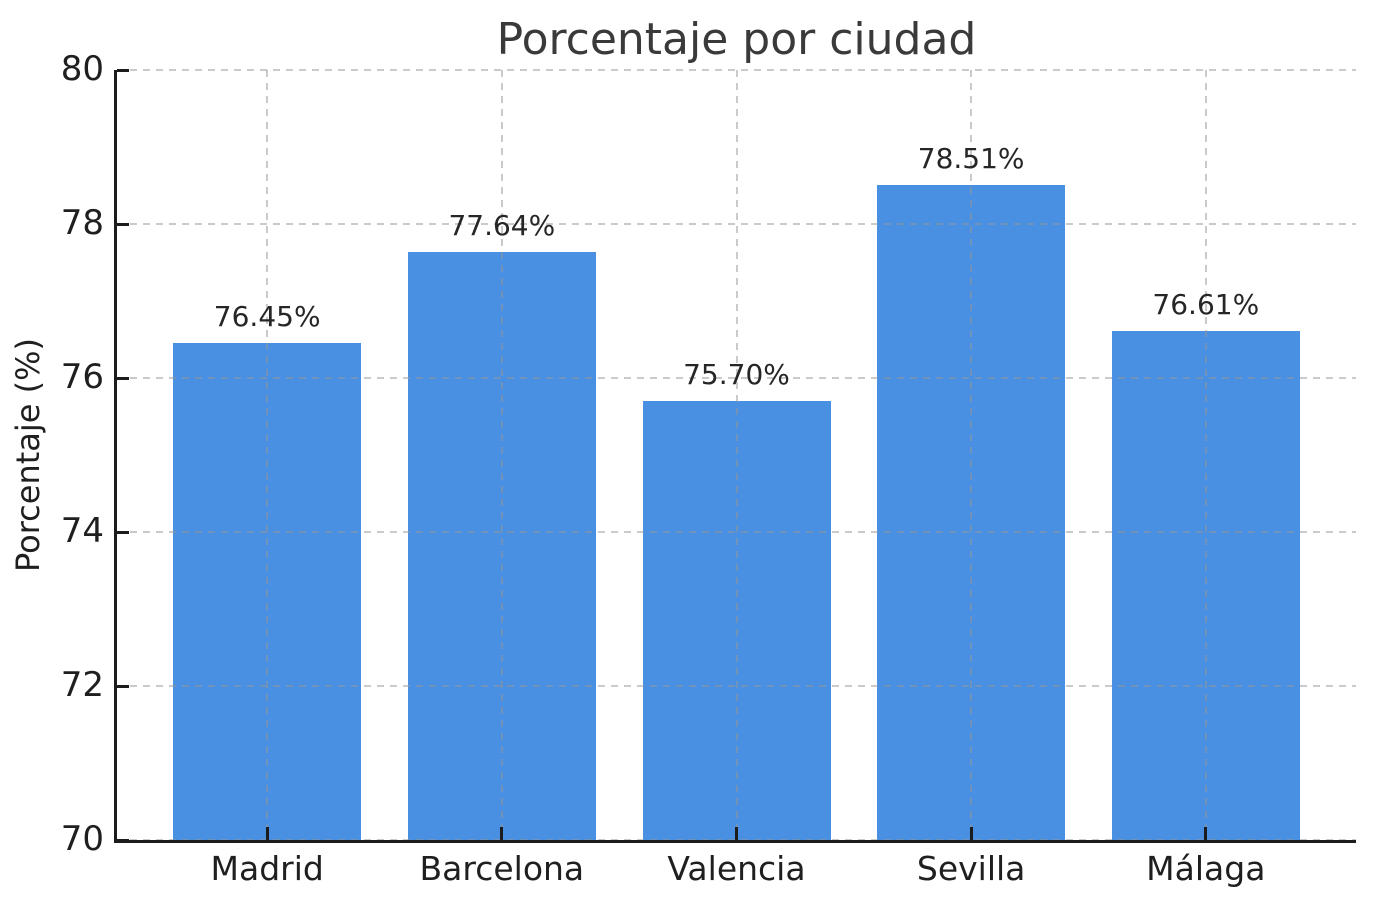 This screenshot has width=1376, height=904. I want to click on y-axis-spine, so click(115, 456).